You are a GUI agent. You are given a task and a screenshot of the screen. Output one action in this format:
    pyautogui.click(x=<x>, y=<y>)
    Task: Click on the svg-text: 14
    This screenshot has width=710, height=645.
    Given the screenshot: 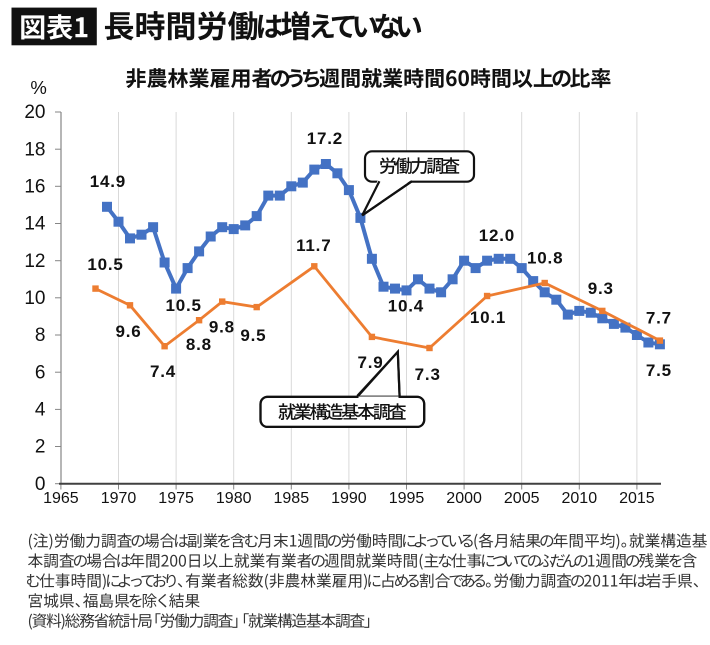 What is the action you would take?
    pyautogui.click(x=35, y=224)
    